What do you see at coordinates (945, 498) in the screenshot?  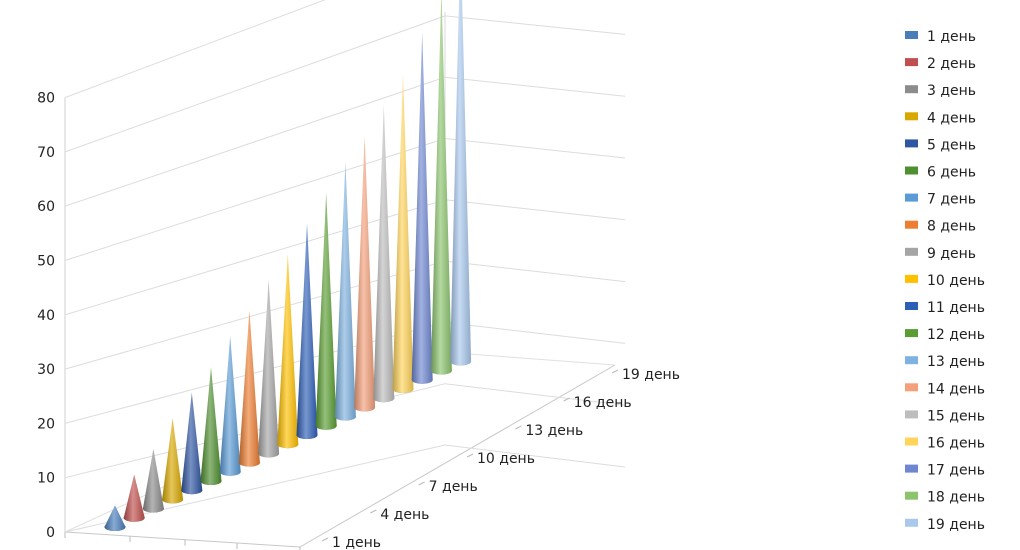 I see `legend-item: 18 день` at bounding box center [945, 498].